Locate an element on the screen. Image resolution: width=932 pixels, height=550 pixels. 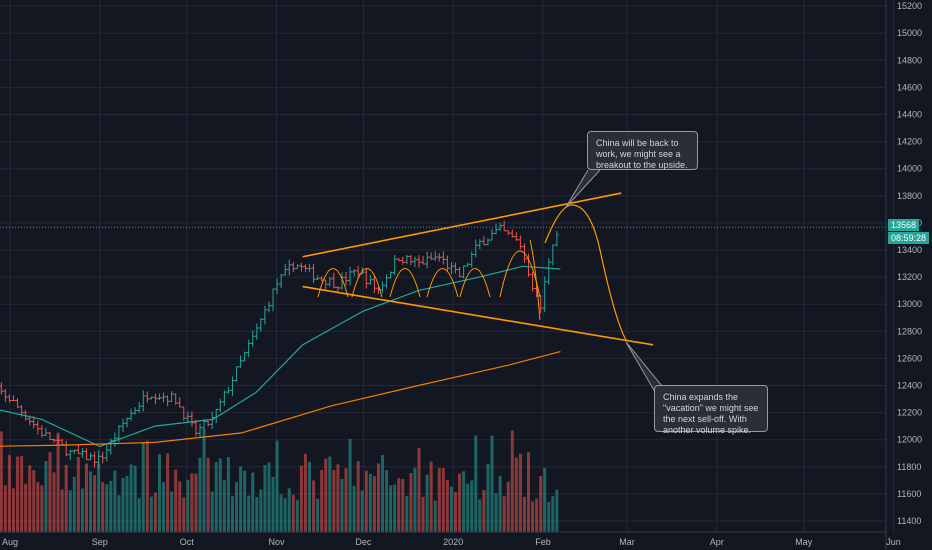
x-tick-label: Sep is located at coordinates (100, 542).